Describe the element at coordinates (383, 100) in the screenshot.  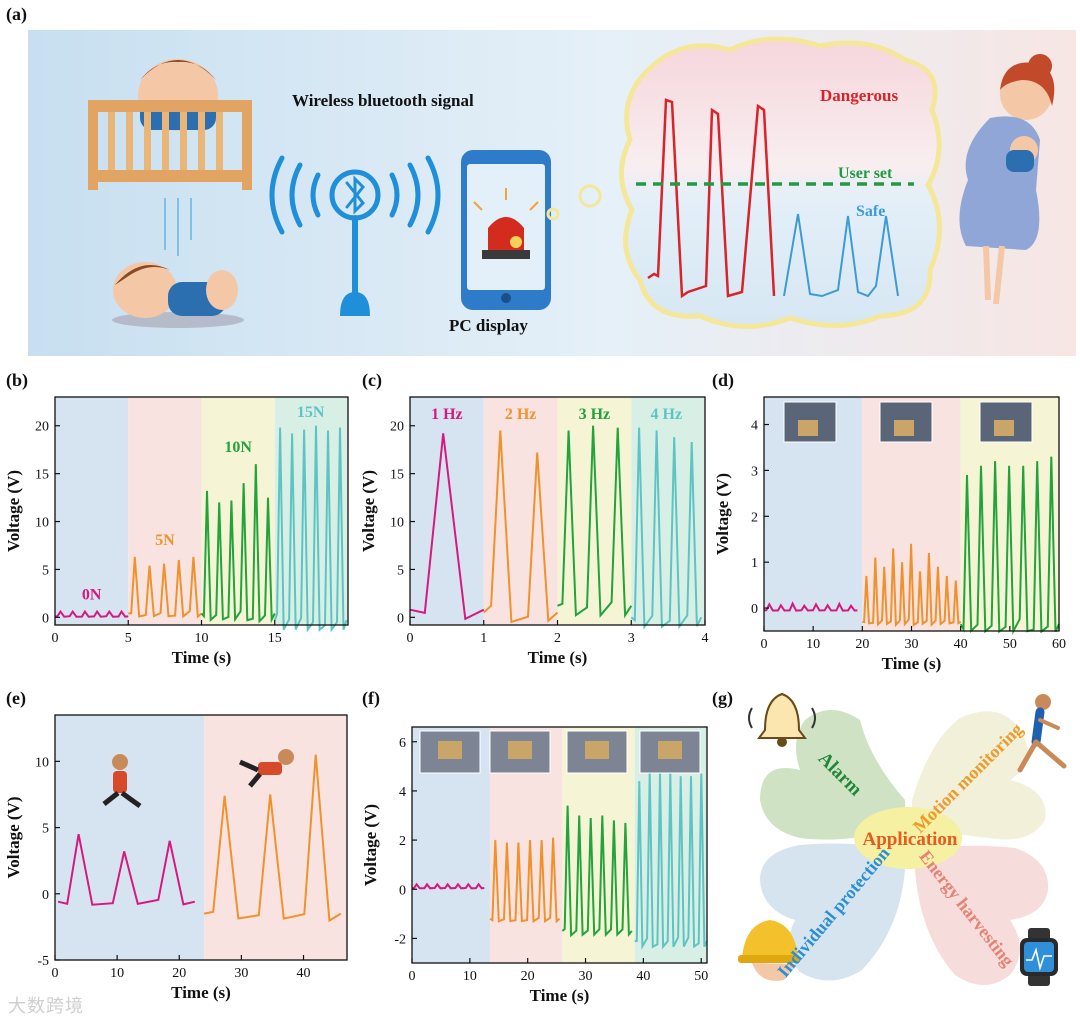
I see `wireless-signal-label: Wireless bluetooth signal` at that location.